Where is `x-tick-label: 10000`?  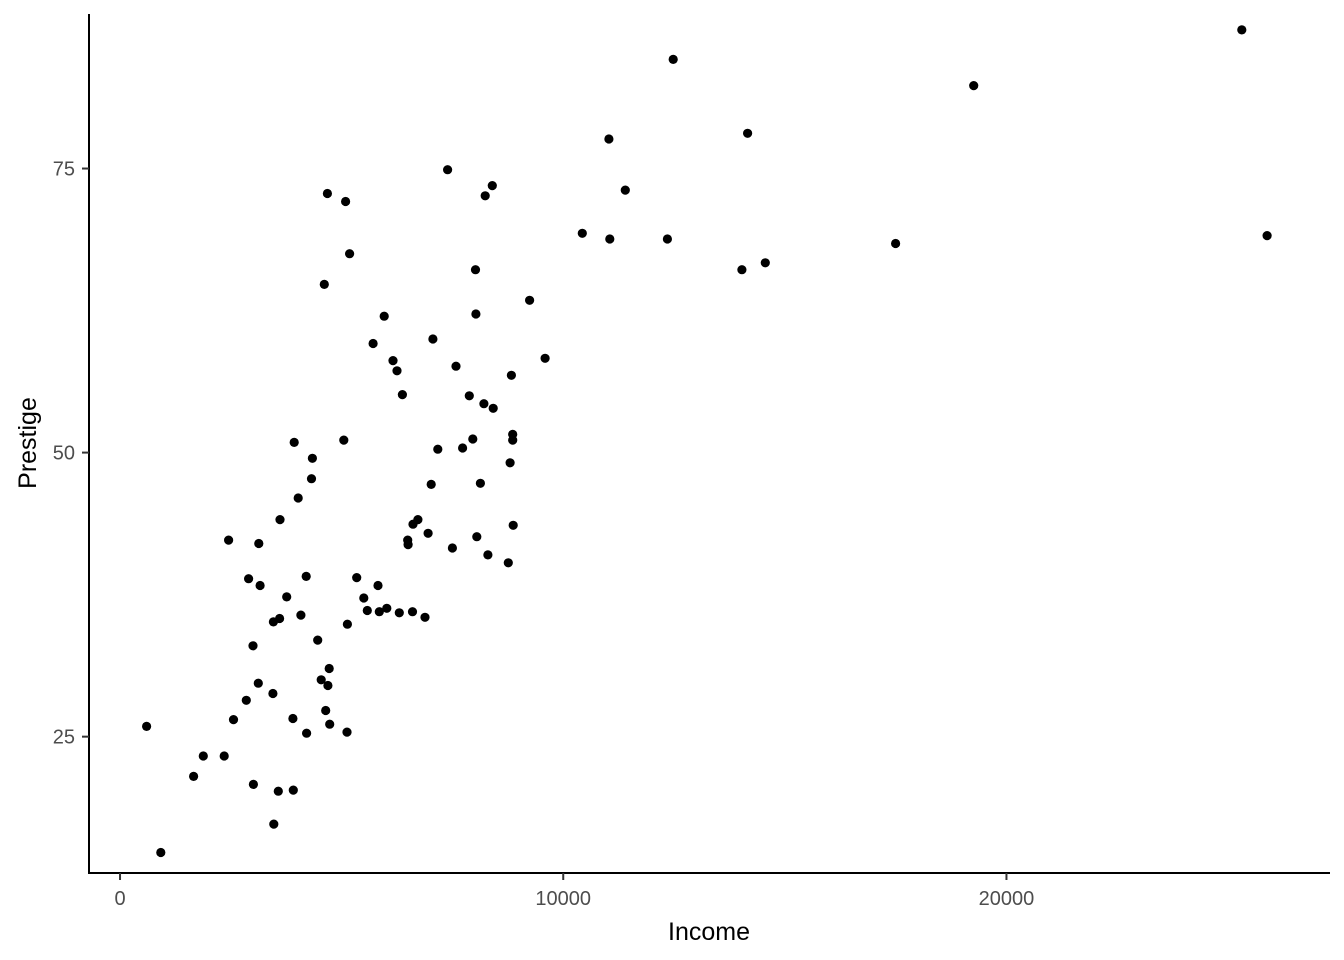 x-tick-label: 10000 is located at coordinates (563, 899).